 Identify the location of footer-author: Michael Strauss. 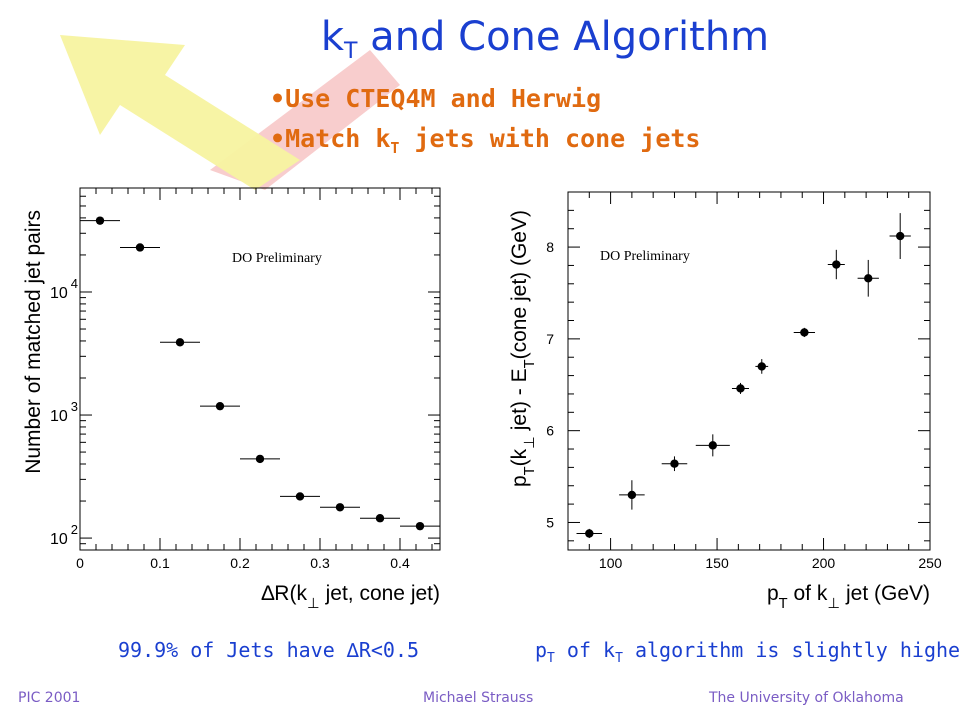
(478, 698).